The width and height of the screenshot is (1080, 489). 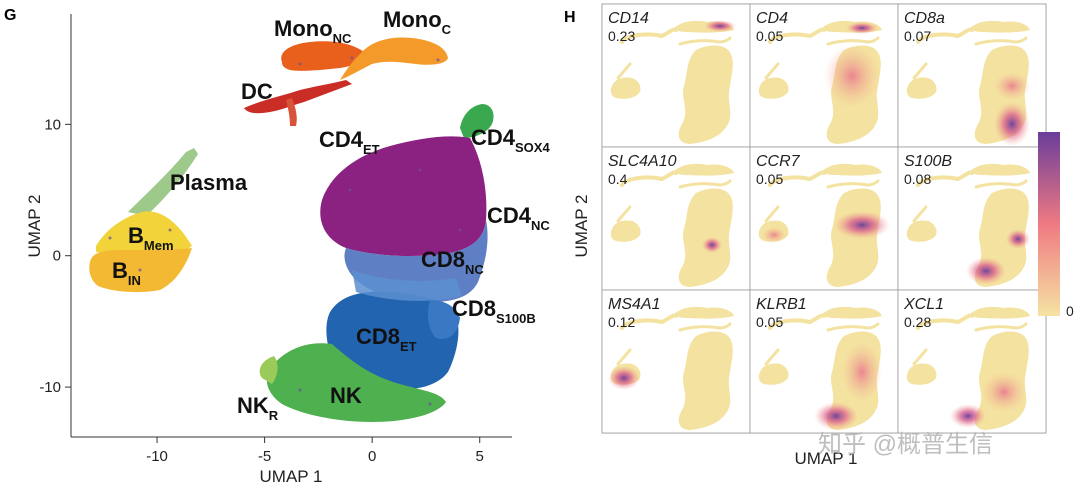 What do you see at coordinates (291, 112) in the screenshot?
I see `cluster-dc-tail` at bounding box center [291, 112].